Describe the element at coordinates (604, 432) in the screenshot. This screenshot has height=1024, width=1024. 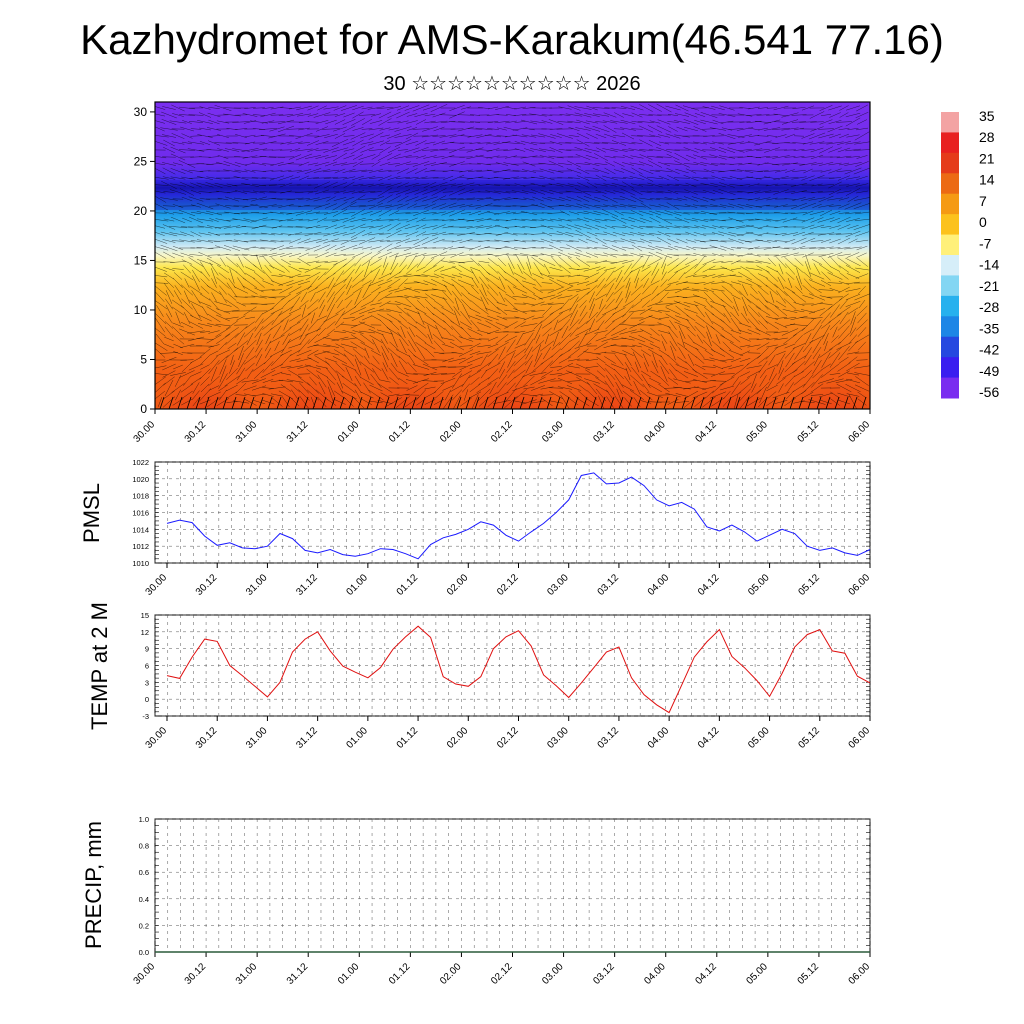
I see `heatmap-x-tick-label: 03.12` at that location.